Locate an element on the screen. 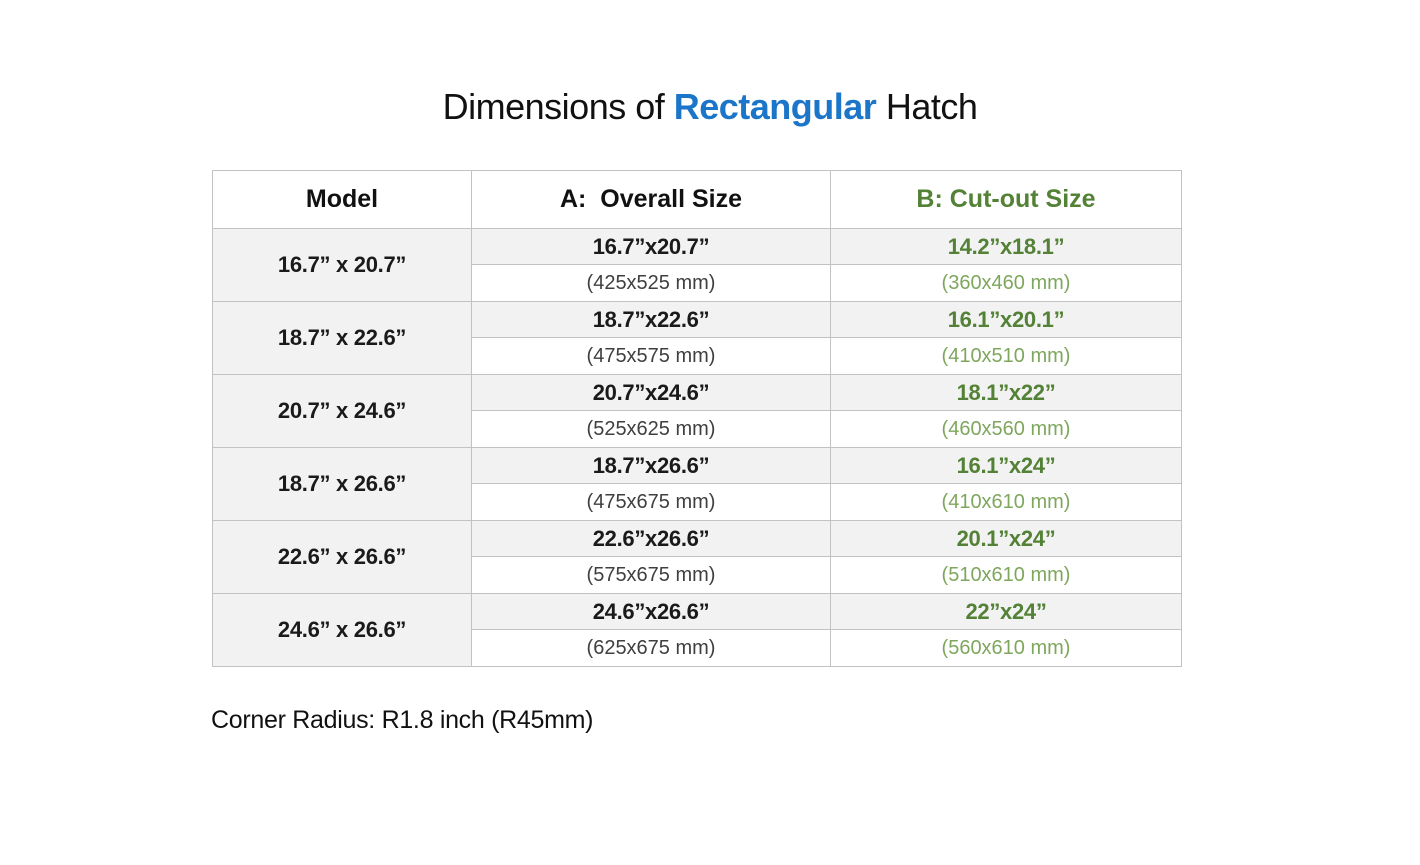 The width and height of the screenshot is (1420, 865). cutout-size-mm: (460x560 mm) is located at coordinates (1006, 429).